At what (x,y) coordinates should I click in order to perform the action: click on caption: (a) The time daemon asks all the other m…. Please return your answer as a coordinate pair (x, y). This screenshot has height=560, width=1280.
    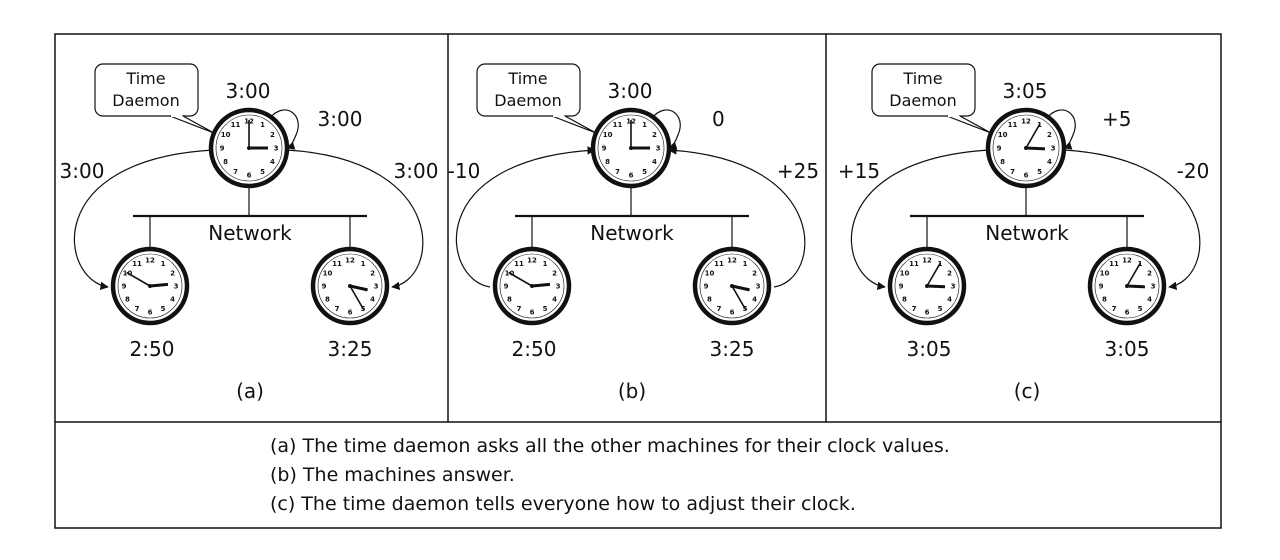
    Looking at the image, I should click on (720, 475).